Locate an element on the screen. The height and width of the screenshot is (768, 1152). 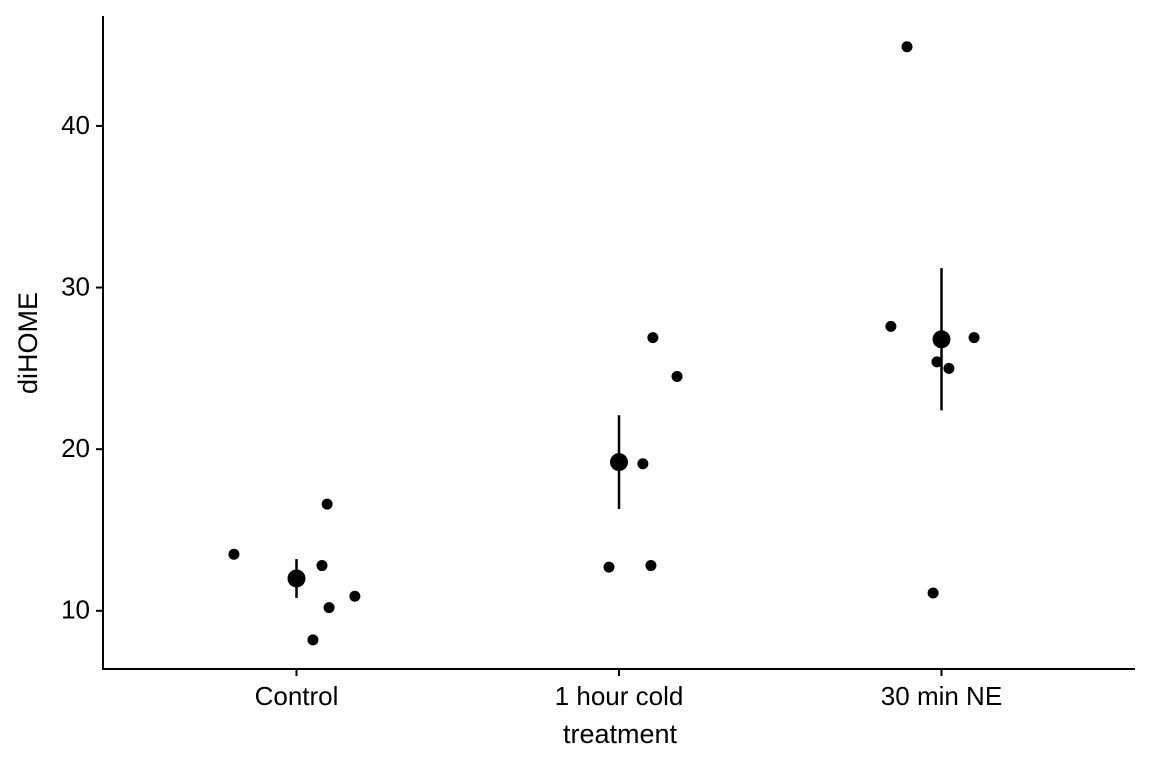
x-tick-label: 1 hour cold is located at coordinates (619, 696).